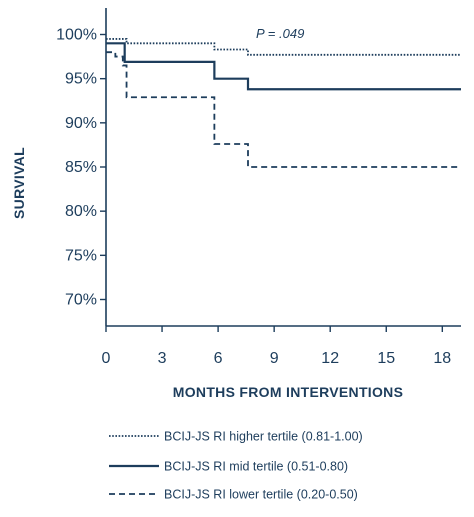  I want to click on series-line-dotted, so click(283, 47).